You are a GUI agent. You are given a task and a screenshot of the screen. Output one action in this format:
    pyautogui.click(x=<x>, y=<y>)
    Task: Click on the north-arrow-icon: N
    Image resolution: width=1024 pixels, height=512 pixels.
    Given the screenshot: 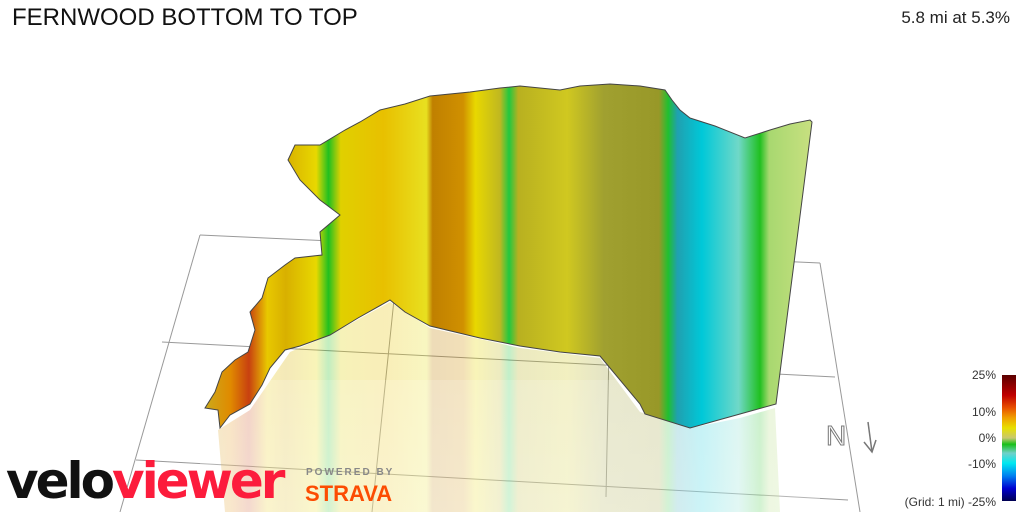 What is the action you would take?
    pyautogui.click(x=851, y=437)
    